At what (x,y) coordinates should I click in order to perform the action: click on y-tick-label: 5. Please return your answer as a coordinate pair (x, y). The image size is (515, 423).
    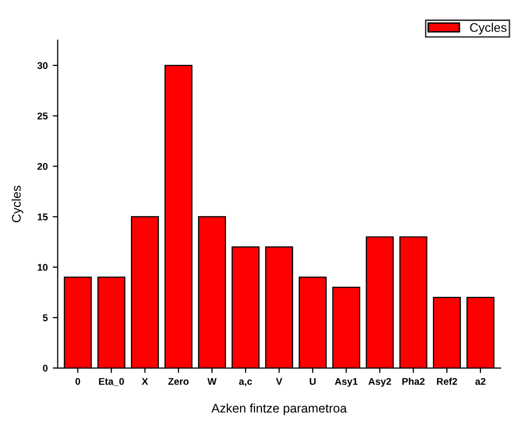
    Looking at the image, I should click on (45, 318).